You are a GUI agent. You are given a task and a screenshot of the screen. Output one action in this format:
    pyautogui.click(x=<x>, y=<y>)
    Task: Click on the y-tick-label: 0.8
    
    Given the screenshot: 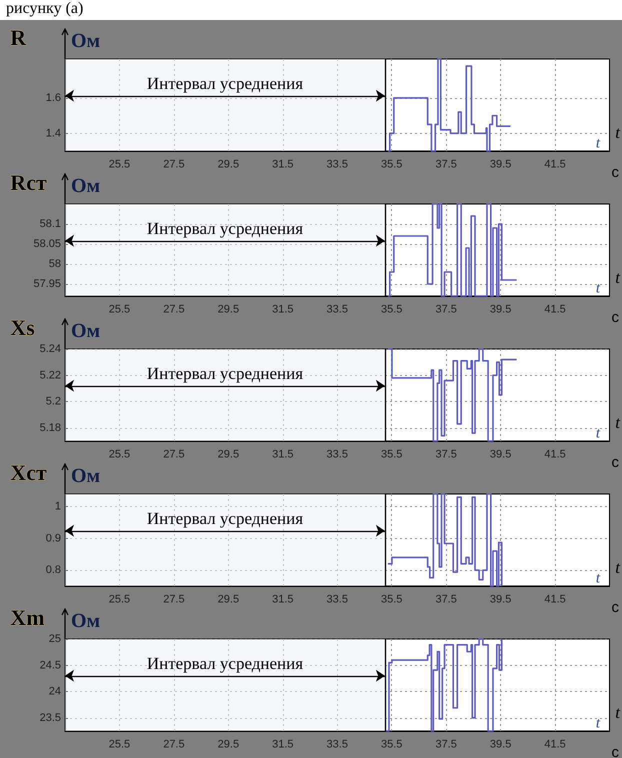 What is the action you would take?
    pyautogui.click(x=53, y=570)
    